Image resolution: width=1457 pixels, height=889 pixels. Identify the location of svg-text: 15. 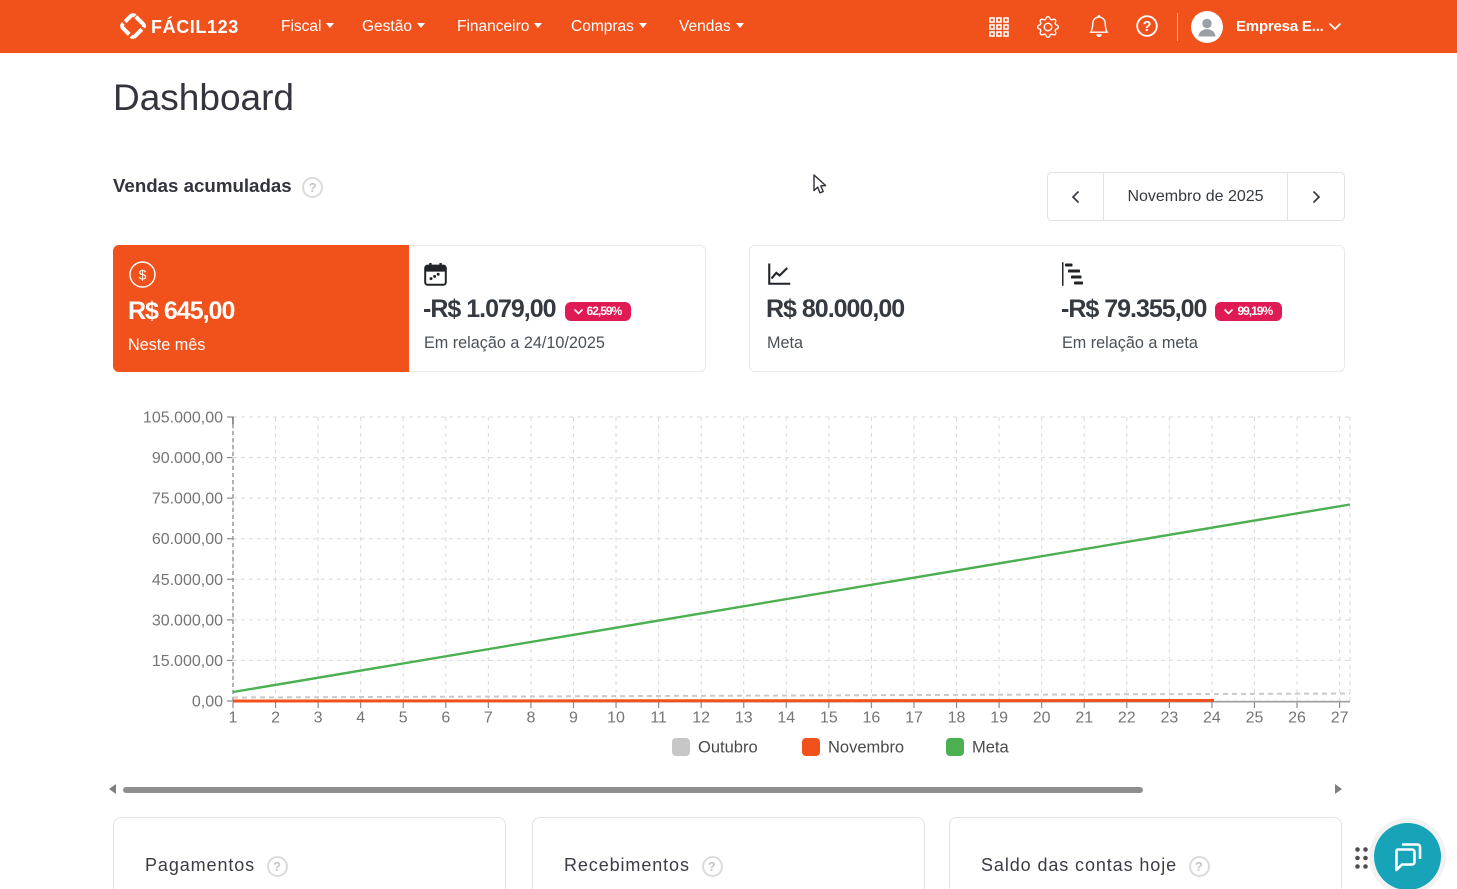
(829, 718).